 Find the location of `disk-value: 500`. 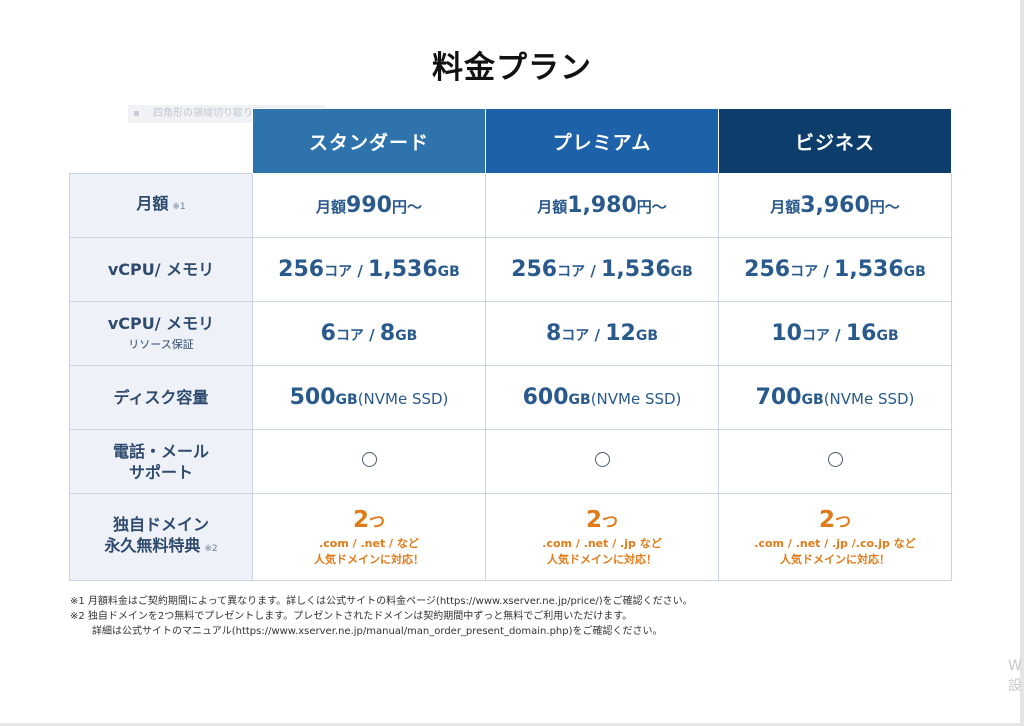

disk-value: 500 is located at coordinates (312, 397).